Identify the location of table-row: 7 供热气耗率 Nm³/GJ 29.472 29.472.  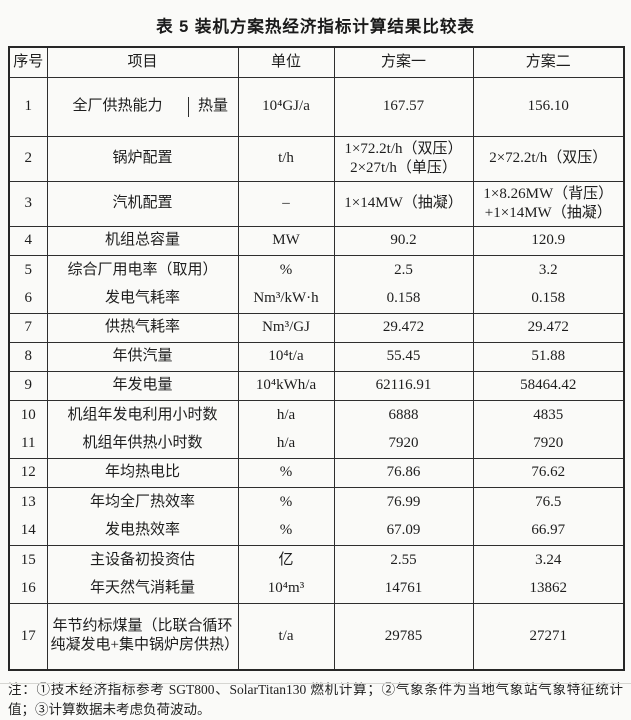
(316, 328).